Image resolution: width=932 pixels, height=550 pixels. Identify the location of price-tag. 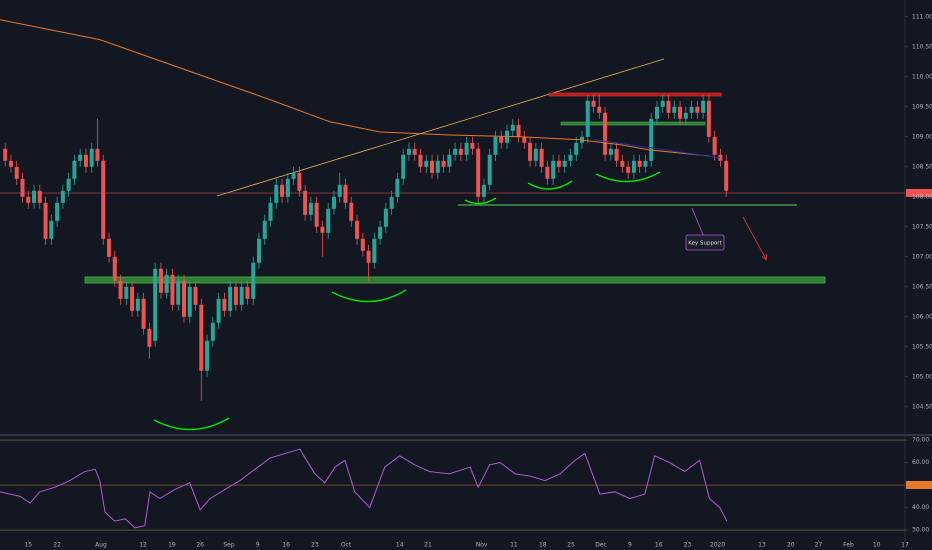
(919, 193).